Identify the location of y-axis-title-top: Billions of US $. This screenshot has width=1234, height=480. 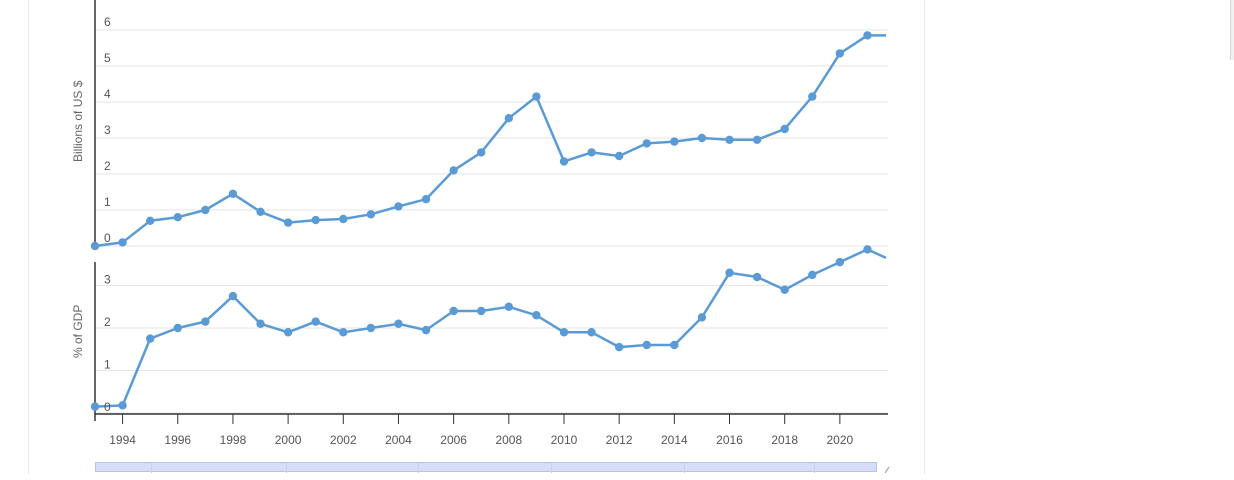
(78, 121).